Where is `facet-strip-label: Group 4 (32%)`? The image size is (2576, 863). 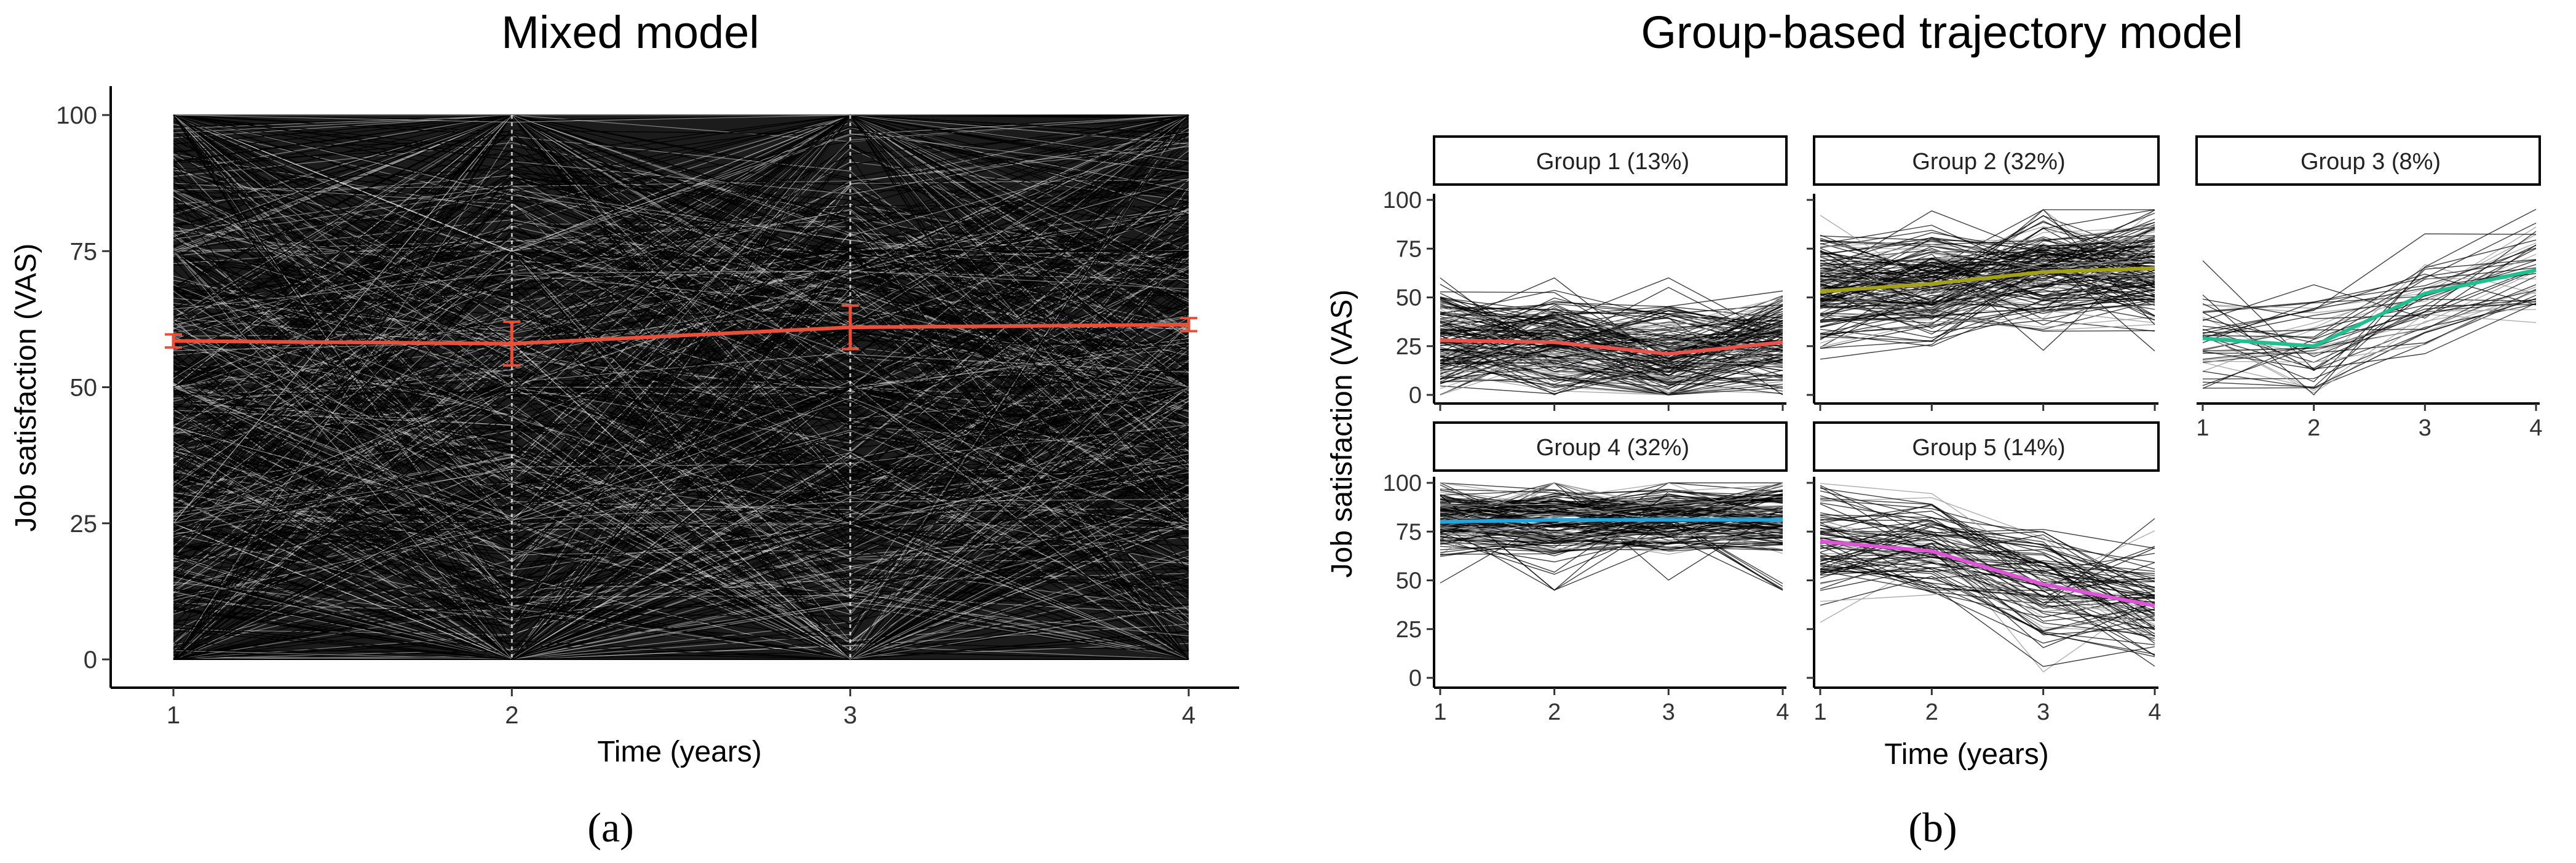 facet-strip-label: Group 4 (32%) is located at coordinates (1612, 448).